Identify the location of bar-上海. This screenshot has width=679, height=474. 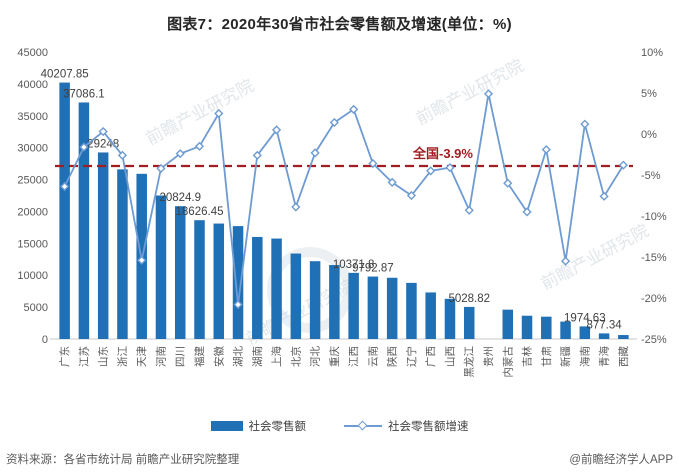
(276, 288).